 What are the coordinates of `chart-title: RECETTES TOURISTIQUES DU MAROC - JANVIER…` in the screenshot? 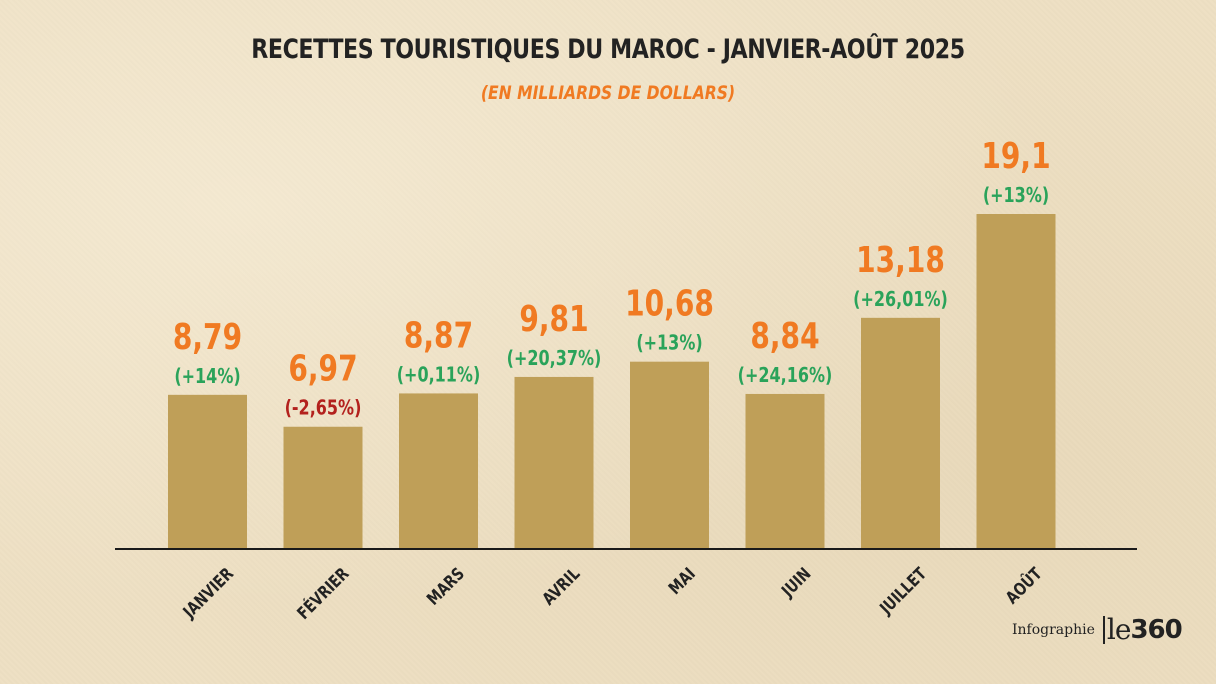 It's located at (608, 49).